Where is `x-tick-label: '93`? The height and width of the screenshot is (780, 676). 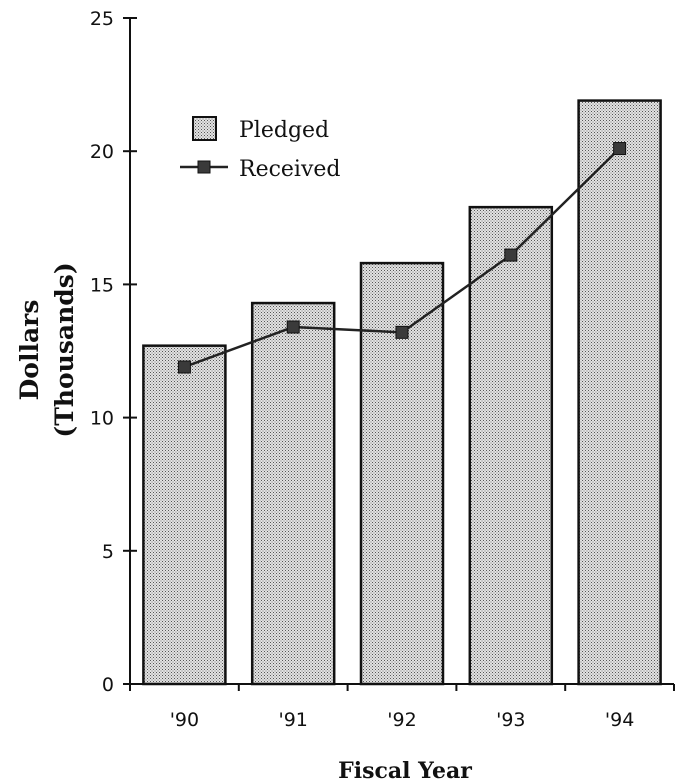 x-tick-label: '93 is located at coordinates (510, 720).